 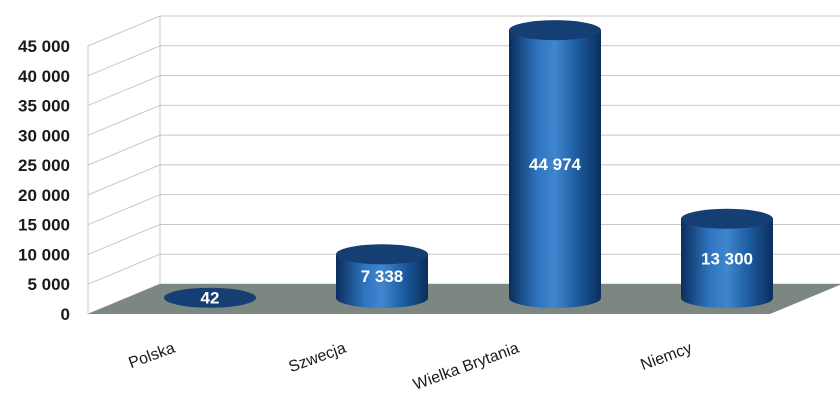 I want to click on bar-wielka-brytania: 44 974, so click(x=555, y=164).